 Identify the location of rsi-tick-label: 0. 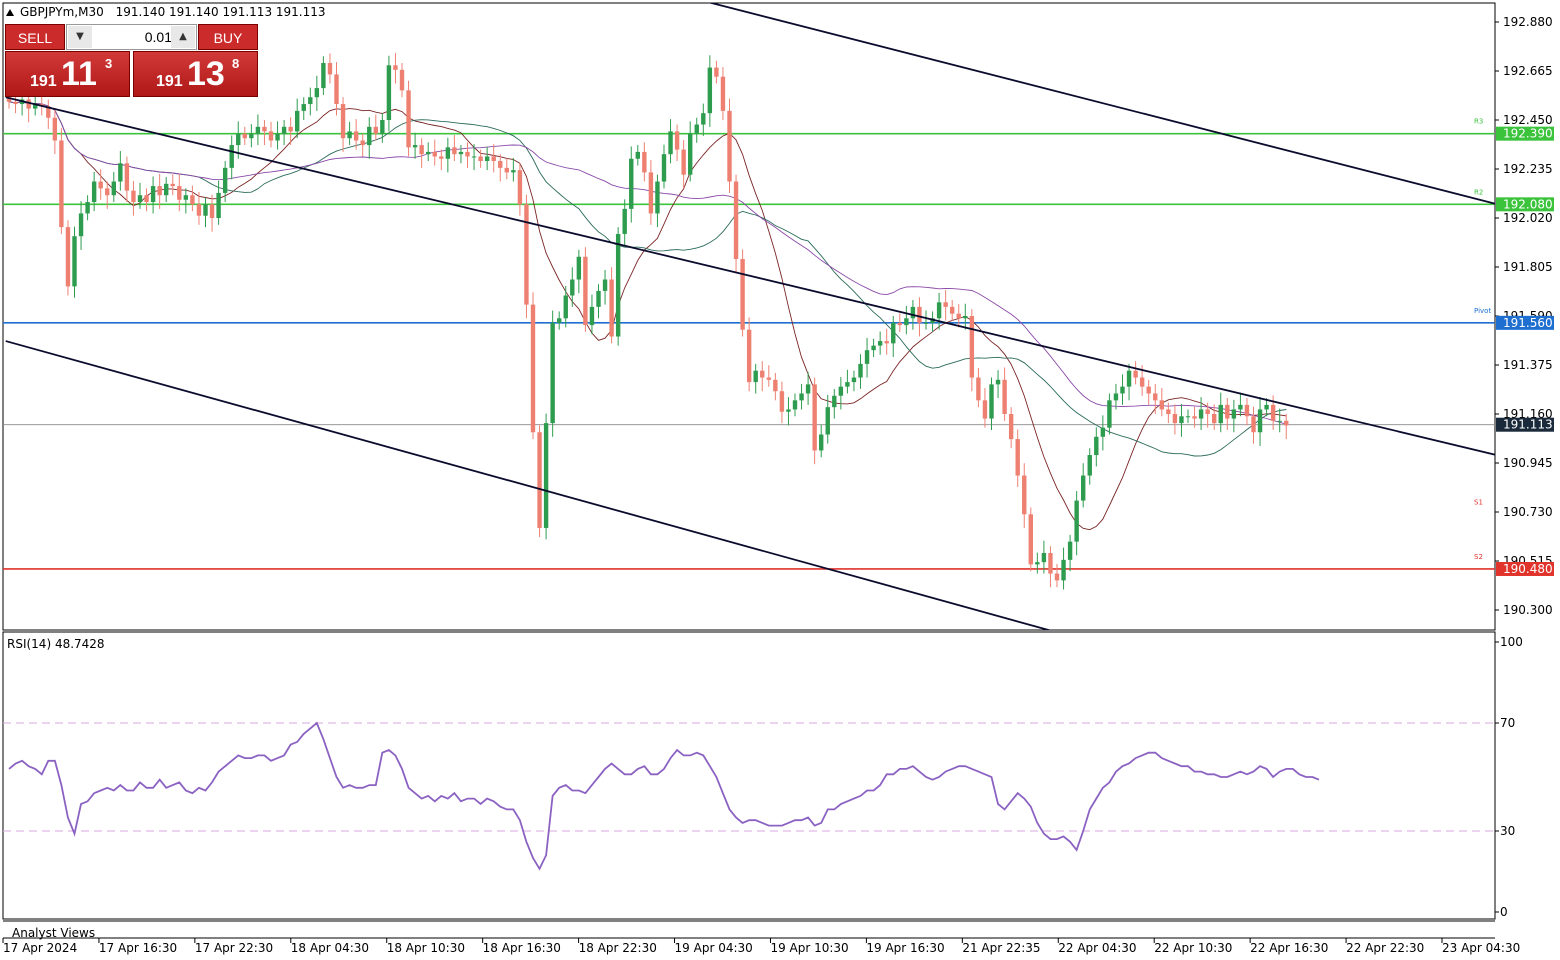
(1504, 912).